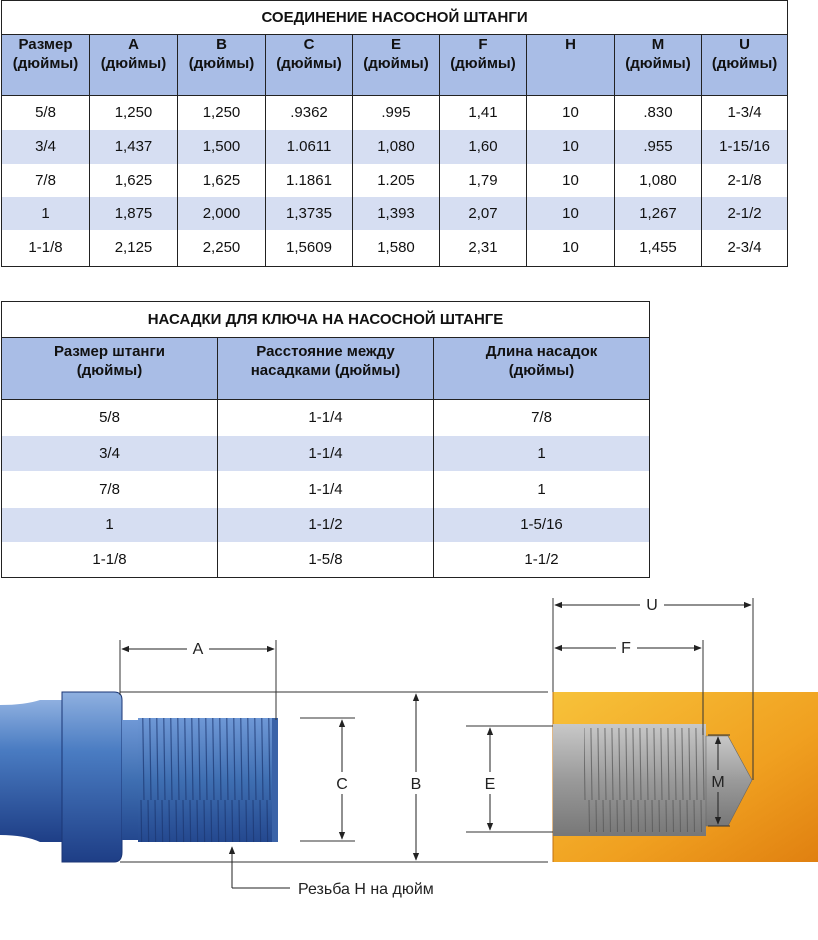  I want to click on table-cell: 1,875, so click(133, 213).